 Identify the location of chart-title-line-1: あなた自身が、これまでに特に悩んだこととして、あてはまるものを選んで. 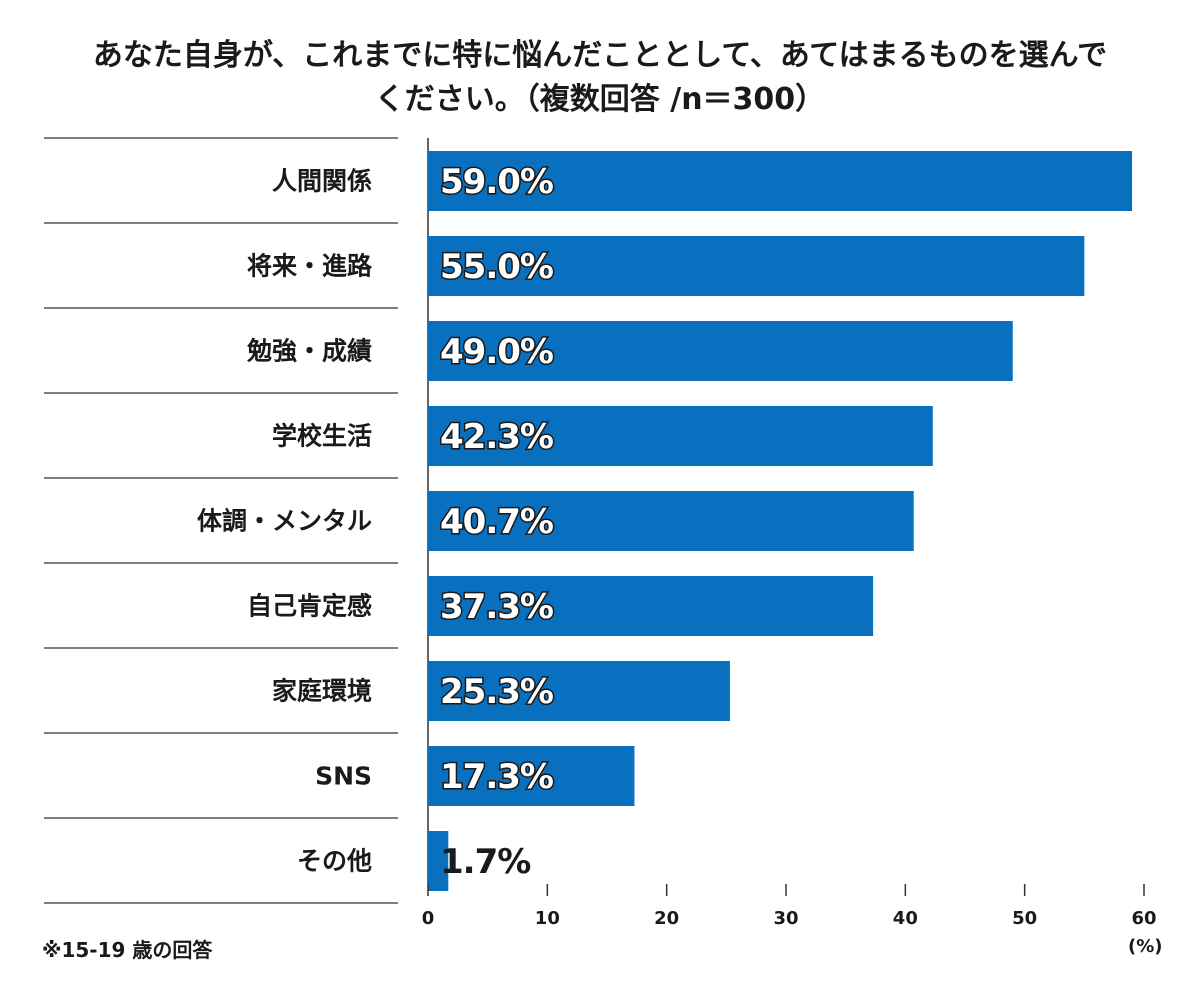
(600, 55).